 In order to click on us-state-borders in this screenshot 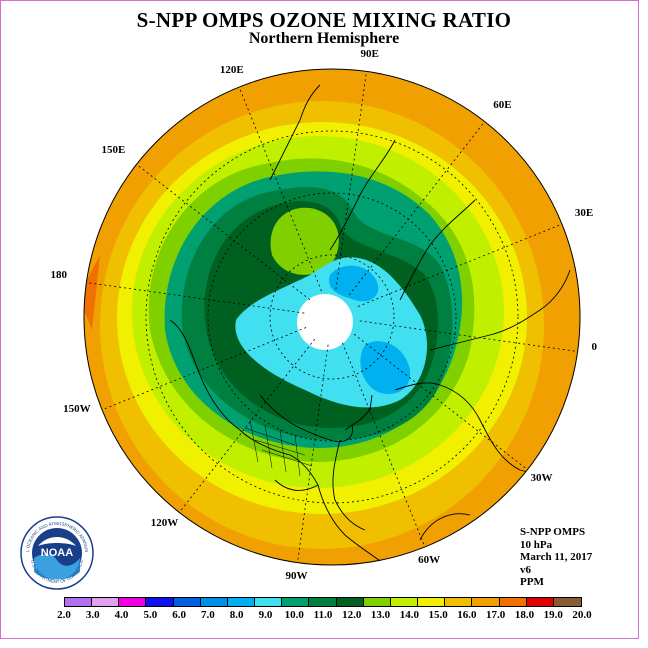, I will do `click(278, 448)`.